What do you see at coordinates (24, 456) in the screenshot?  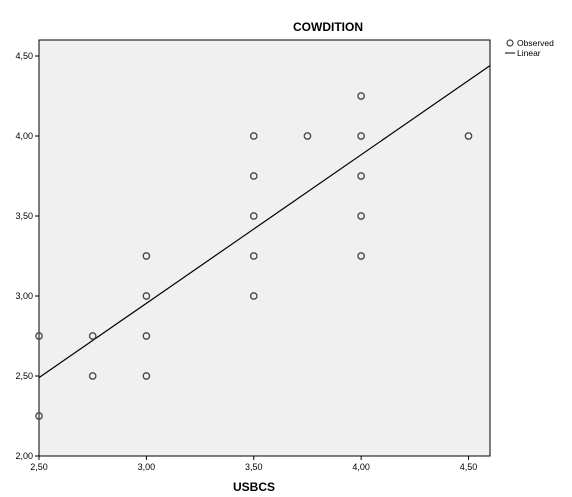 I see `y-tick-label: 2,00` at bounding box center [24, 456].